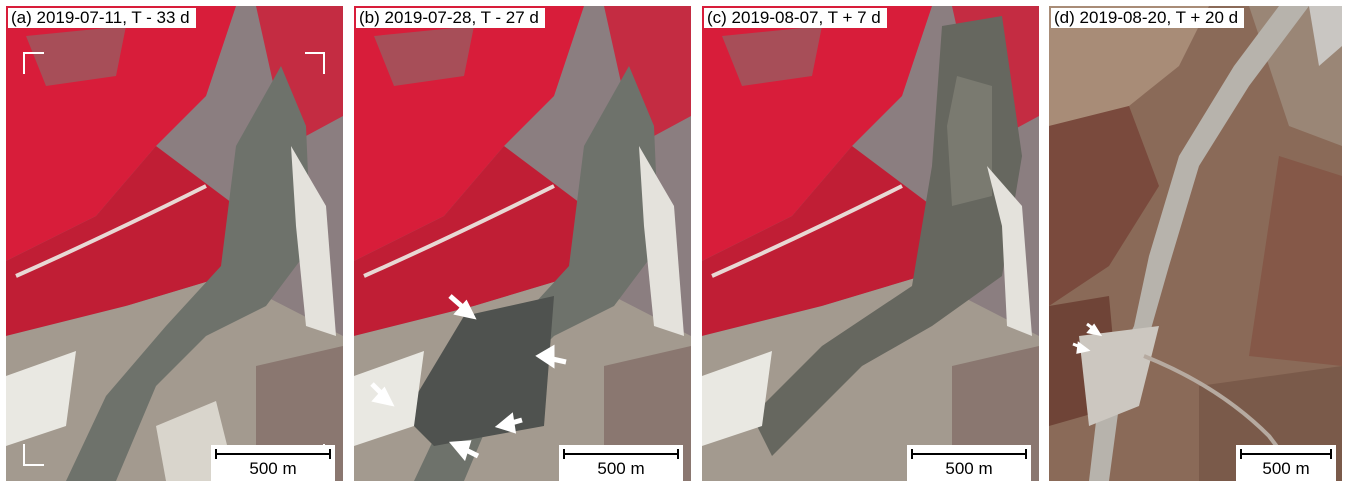 The height and width of the screenshot is (487, 1348). I want to click on scale-bar-text-a: 500 m, so click(273, 468).